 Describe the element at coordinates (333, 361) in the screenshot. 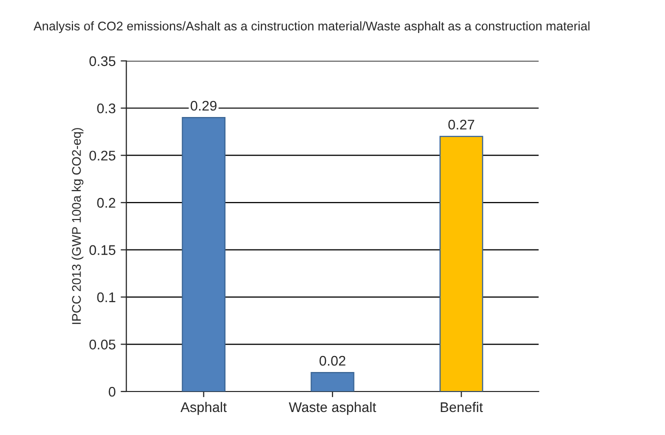

I see `data-label: 0.02` at that location.